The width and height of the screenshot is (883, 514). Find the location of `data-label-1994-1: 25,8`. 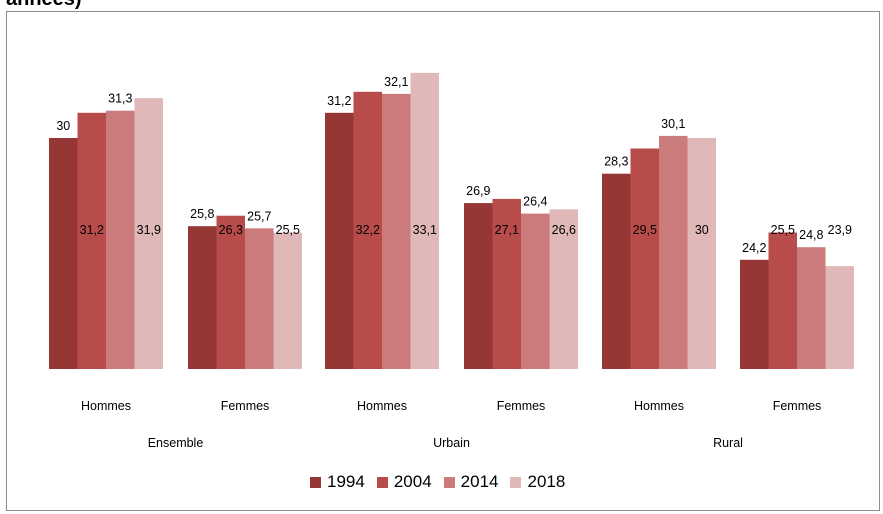

data-label-1994-1: 25,8 is located at coordinates (202, 214).